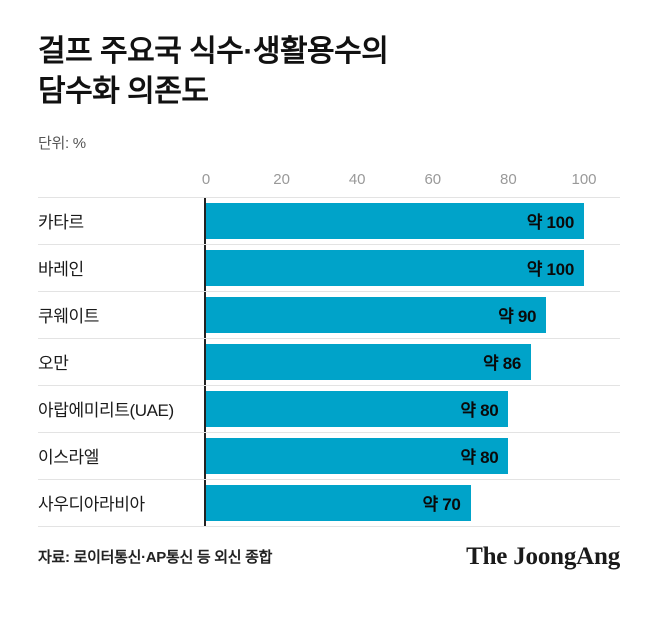  What do you see at coordinates (502, 364) in the screenshot?
I see `bar-value-label: 약 86` at bounding box center [502, 364].